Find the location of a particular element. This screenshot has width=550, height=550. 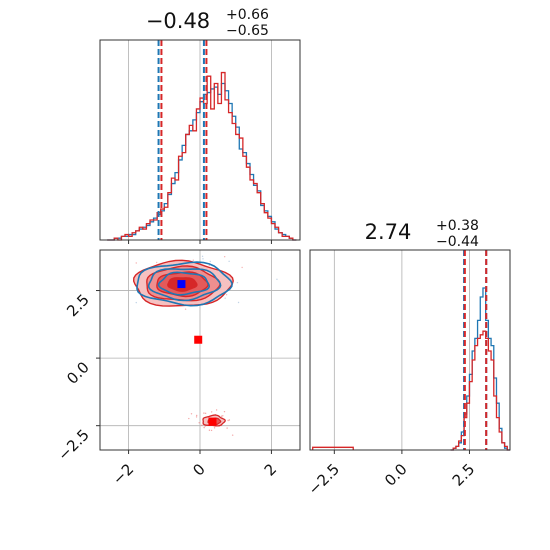

param2-title-main: 2.74 is located at coordinates (388, 232).